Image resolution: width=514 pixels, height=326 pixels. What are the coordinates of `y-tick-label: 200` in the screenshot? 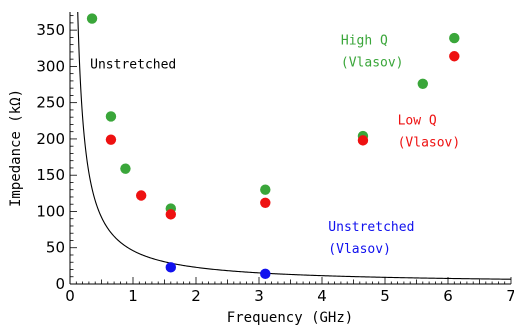 It's located at (50, 139).